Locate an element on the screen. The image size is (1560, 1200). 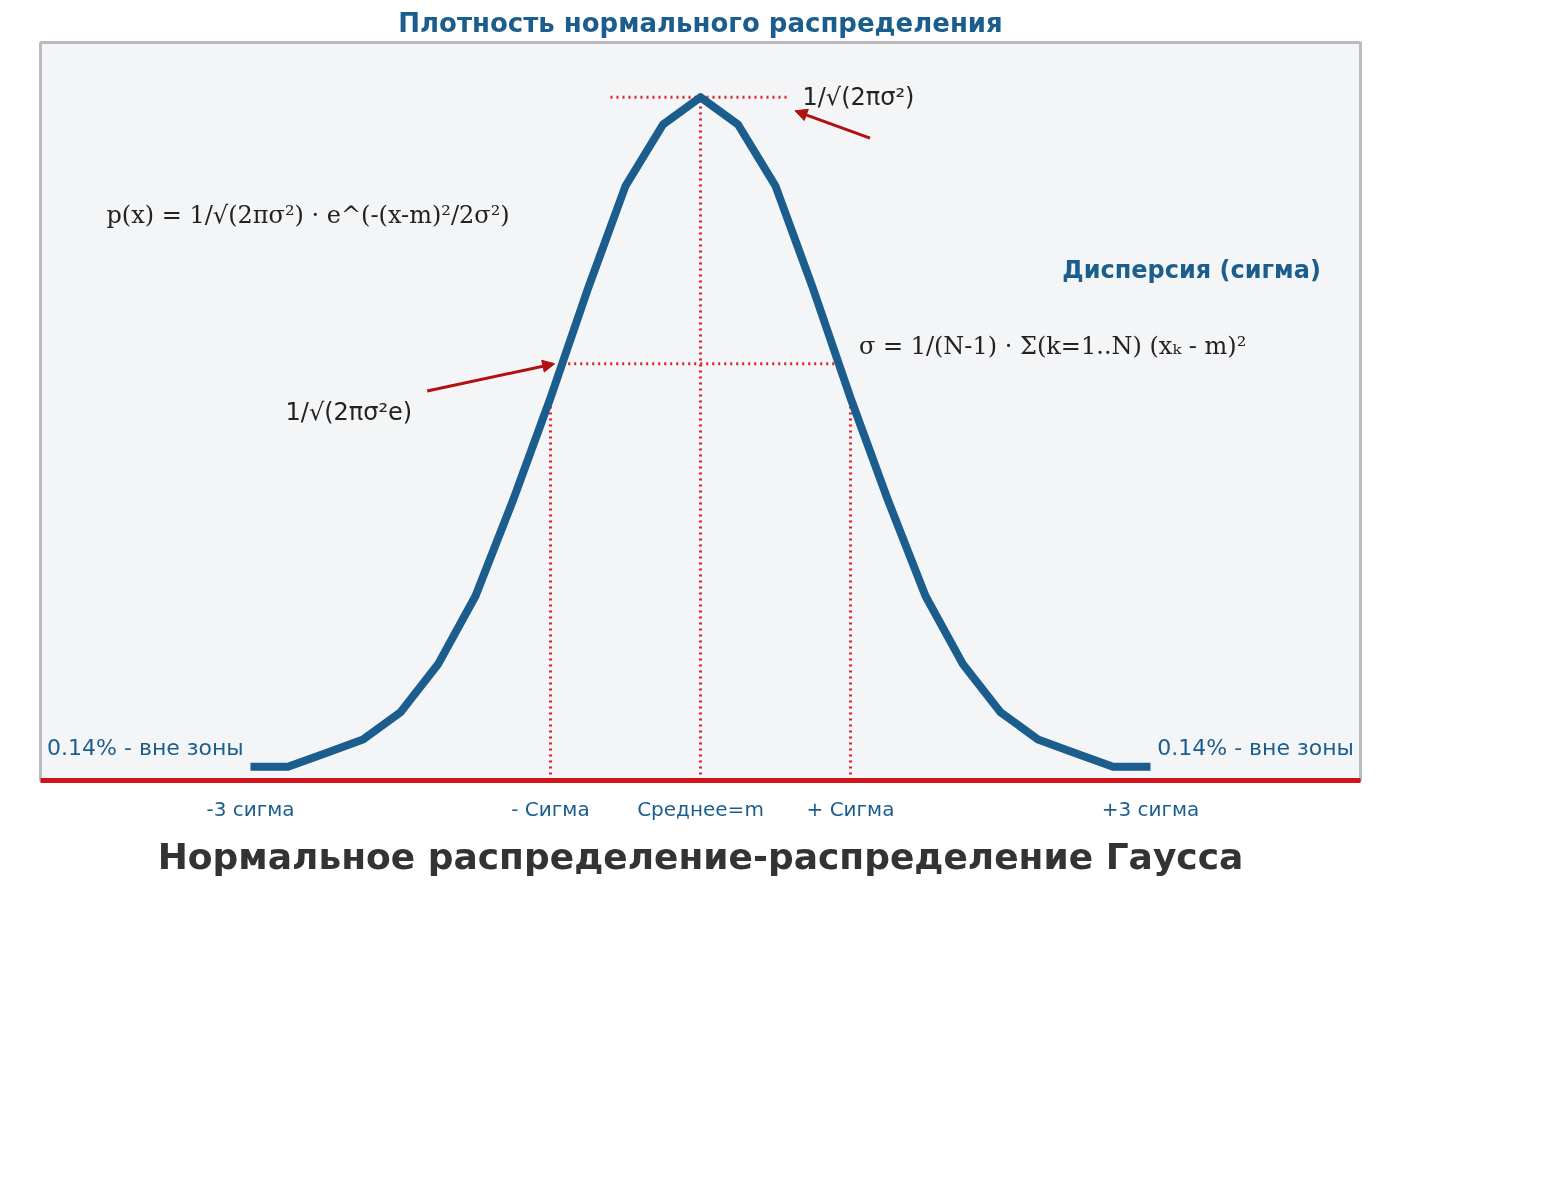
ref-line-label: 1/√(2πσ²) is located at coordinates (858, 97).